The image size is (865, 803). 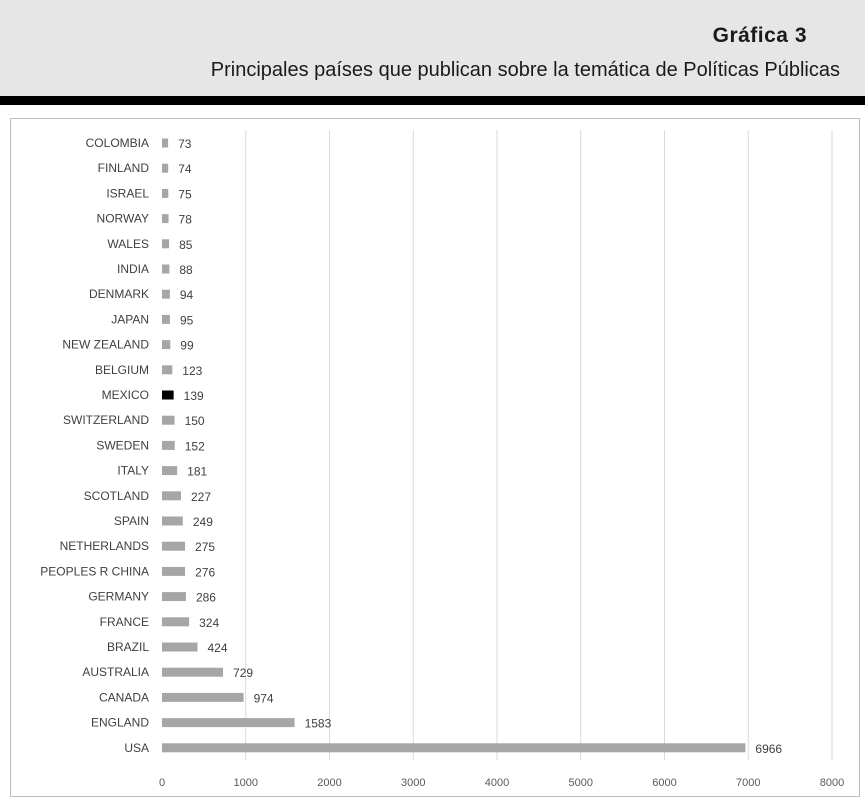 What do you see at coordinates (243, 673) in the screenshot?
I see `value-label: 729` at bounding box center [243, 673].